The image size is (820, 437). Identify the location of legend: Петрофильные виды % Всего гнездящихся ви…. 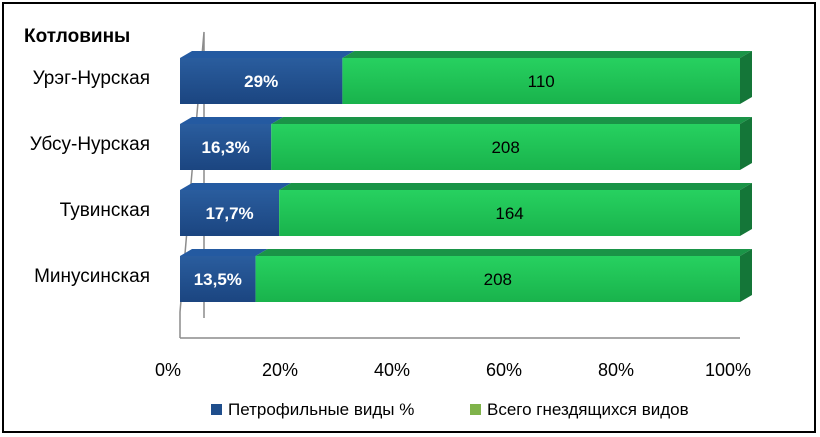
(450, 409).